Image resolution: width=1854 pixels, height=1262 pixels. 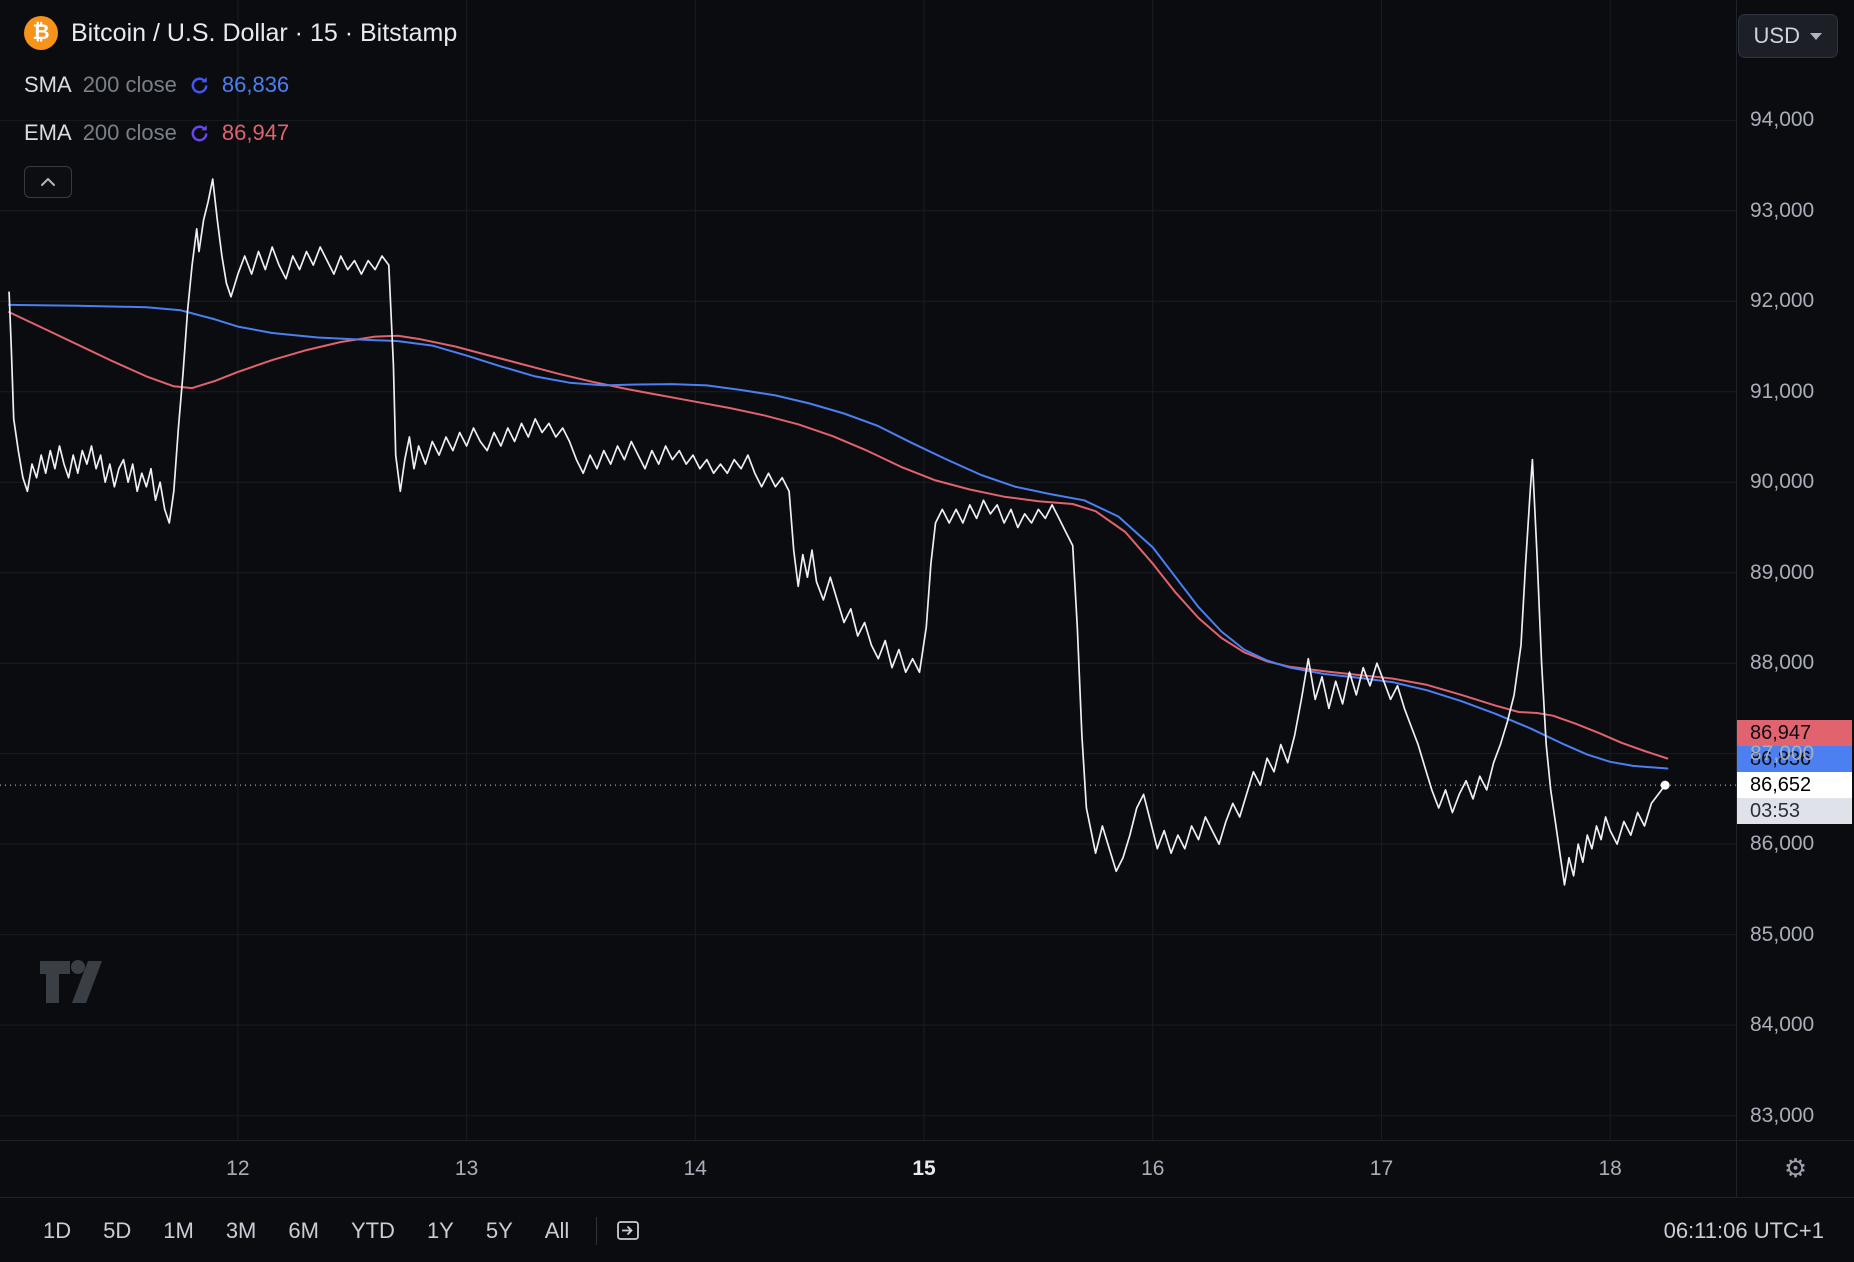 What do you see at coordinates (178, 1231) in the screenshot?
I see `range-1m: 1M` at bounding box center [178, 1231].